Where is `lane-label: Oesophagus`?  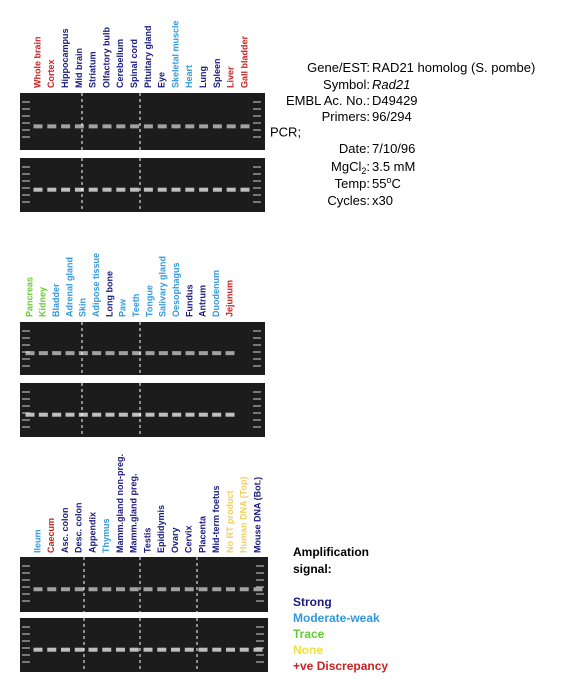 lane-label: Oesophagus is located at coordinates (176, 289).